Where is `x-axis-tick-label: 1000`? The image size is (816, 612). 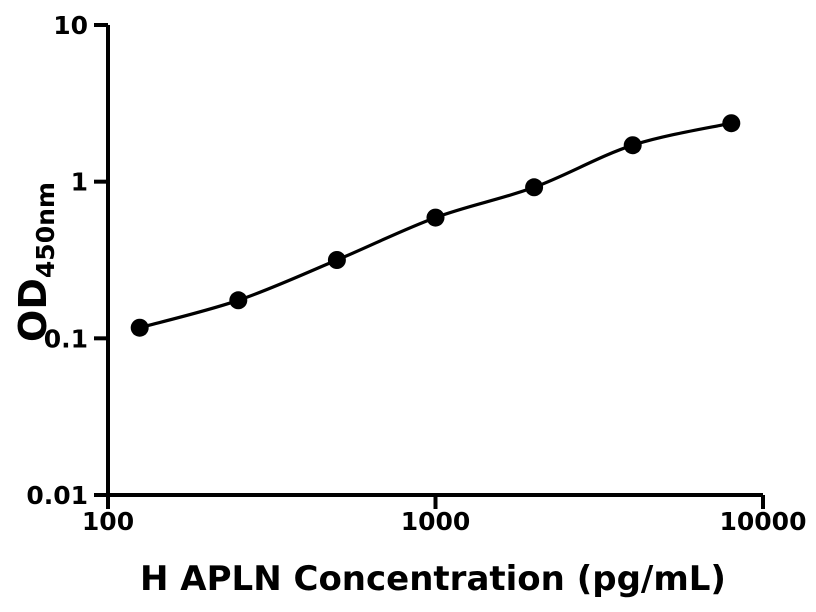 x-axis-tick-label: 1000 is located at coordinates (436, 521).